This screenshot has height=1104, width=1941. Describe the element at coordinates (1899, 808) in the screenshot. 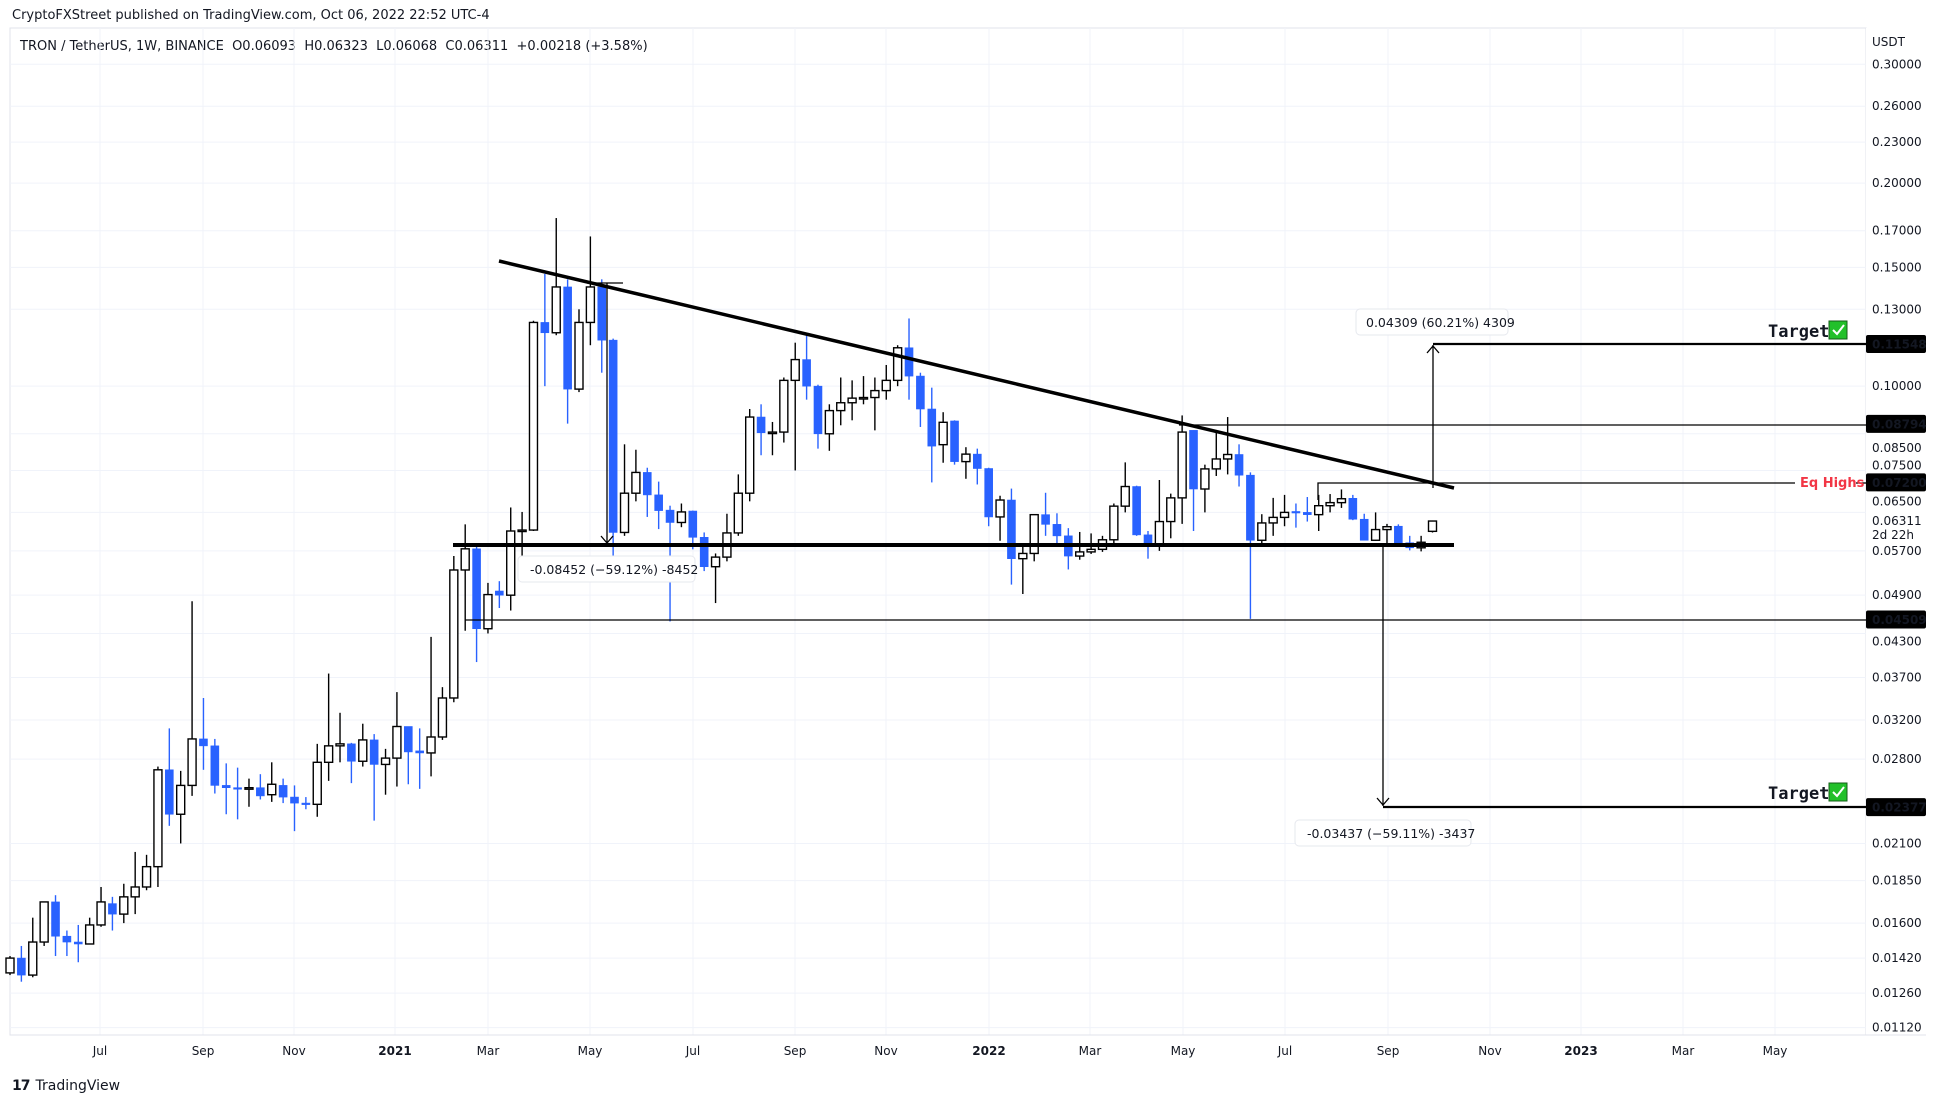

I see `price-level-text: 0.02377` at that location.